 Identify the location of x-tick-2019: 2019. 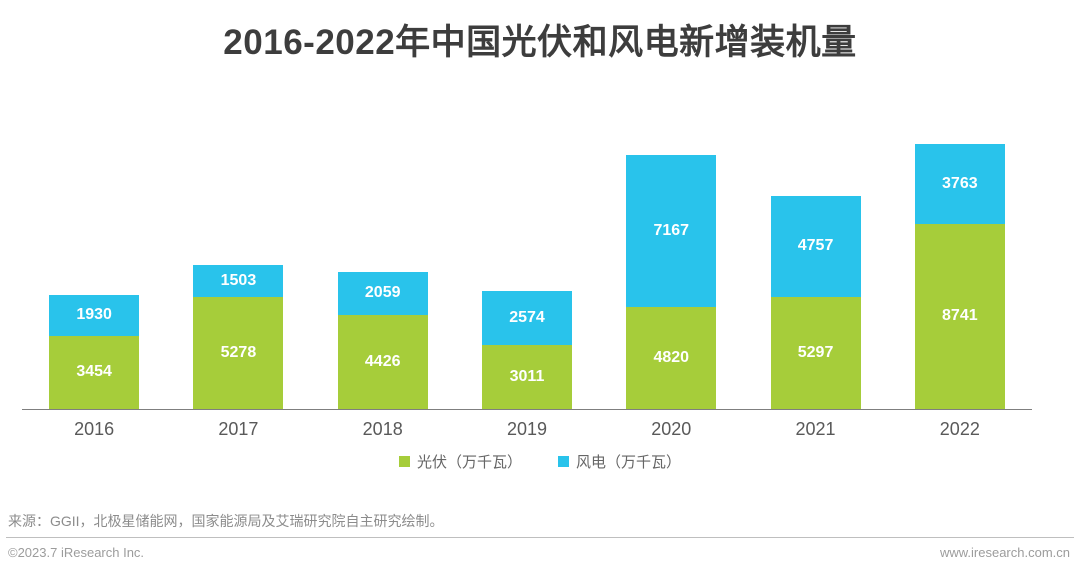
(526, 429).